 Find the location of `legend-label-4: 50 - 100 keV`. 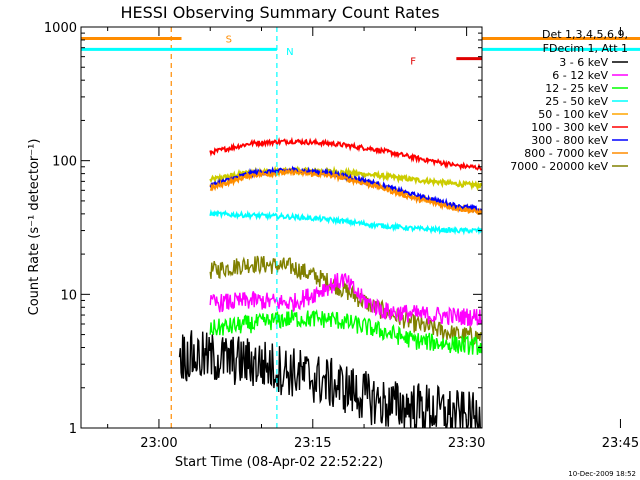

legend-label-4: 50 - 100 keV is located at coordinates (573, 114).